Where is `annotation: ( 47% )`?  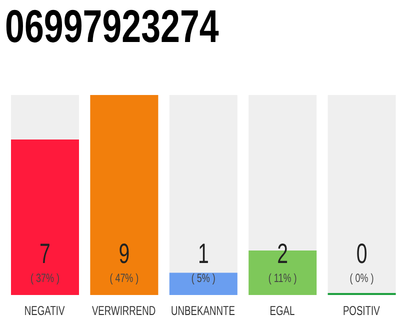 annotation: ( 47% ) is located at coordinates (124, 279).